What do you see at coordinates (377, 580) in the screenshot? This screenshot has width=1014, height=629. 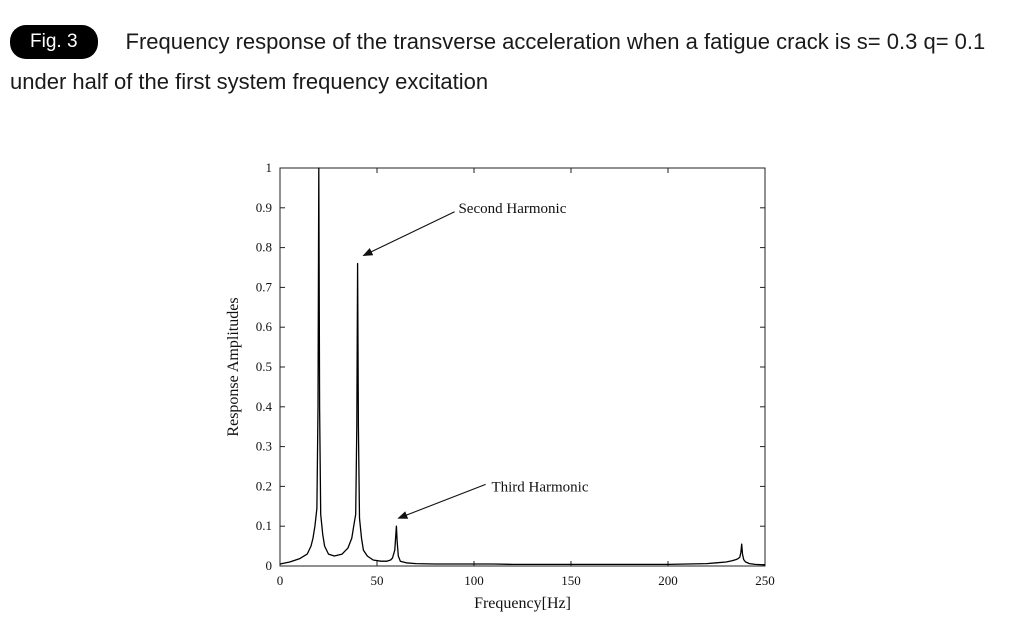 I see `x-tick-label: 50` at bounding box center [377, 580].